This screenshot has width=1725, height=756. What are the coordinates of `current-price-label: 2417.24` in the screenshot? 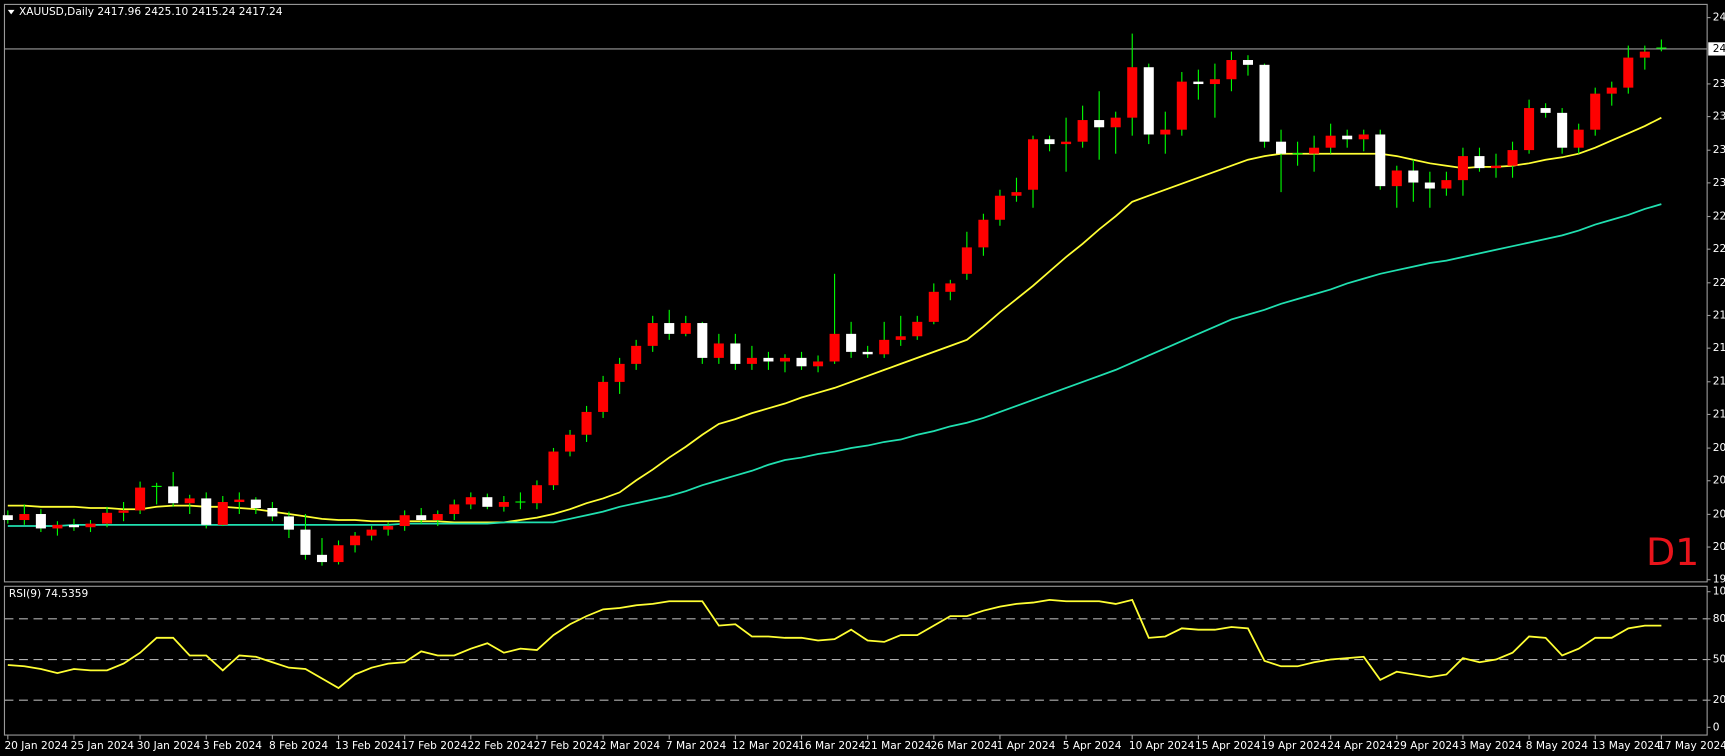 It's located at (1719, 49).